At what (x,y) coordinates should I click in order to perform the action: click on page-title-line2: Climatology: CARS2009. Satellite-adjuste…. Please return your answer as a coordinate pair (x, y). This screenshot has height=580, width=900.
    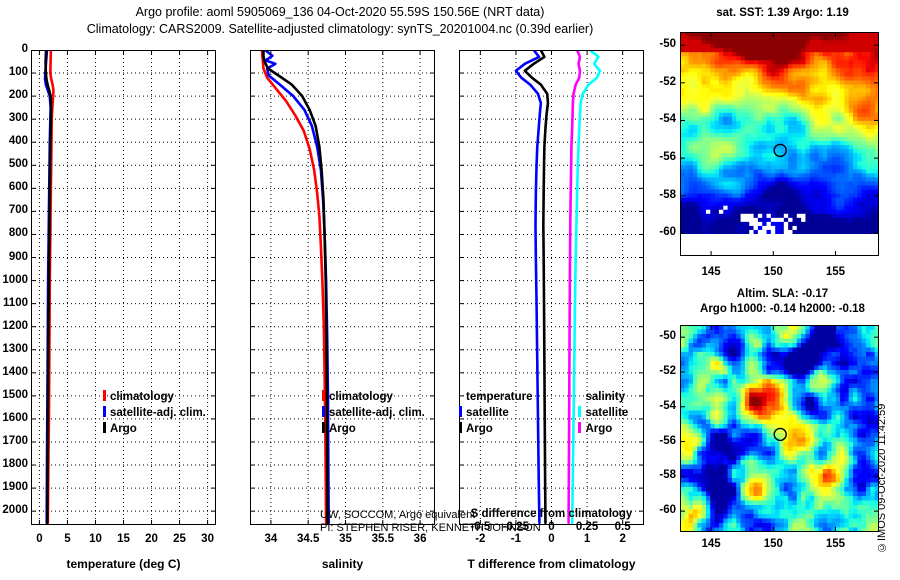
    Looking at the image, I should click on (340, 29).